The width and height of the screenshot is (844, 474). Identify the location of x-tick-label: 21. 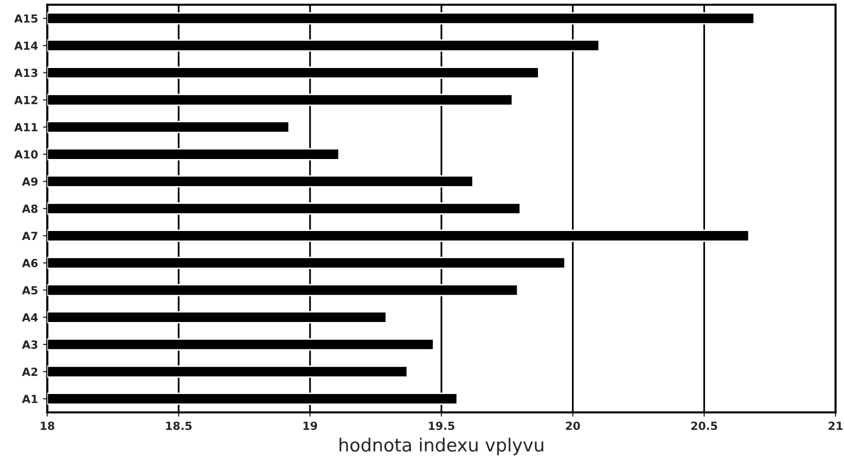
(835, 426).